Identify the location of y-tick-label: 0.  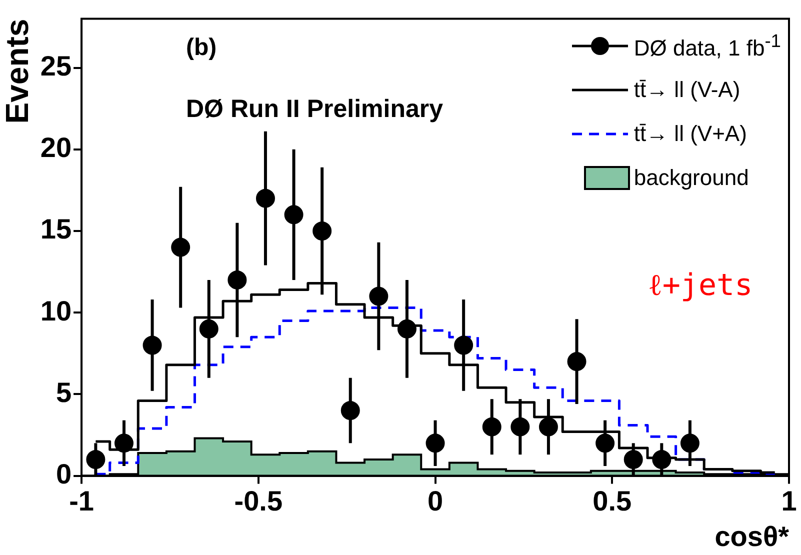
(64, 474).